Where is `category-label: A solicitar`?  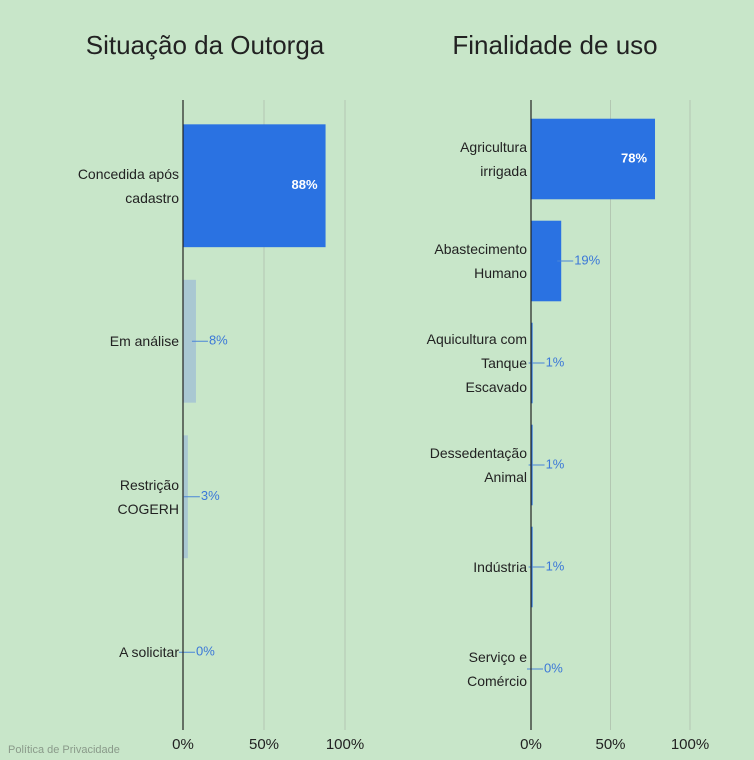
category-label: A solicitar is located at coordinates (149, 652).